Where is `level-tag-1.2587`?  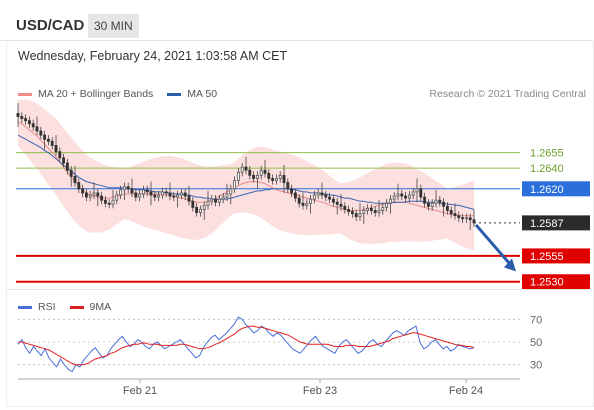
level-tag-1.2587 is located at coordinates (556, 223).